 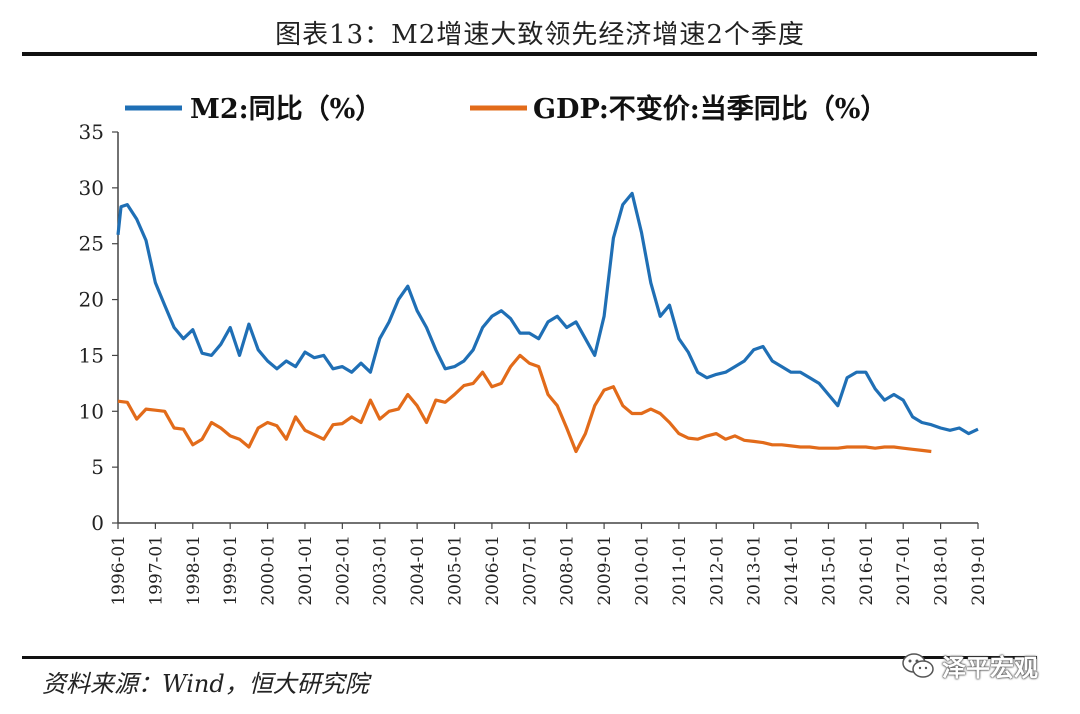 What do you see at coordinates (680, 570) in the screenshot?
I see `x-tick-label: 2011-01` at bounding box center [680, 570].